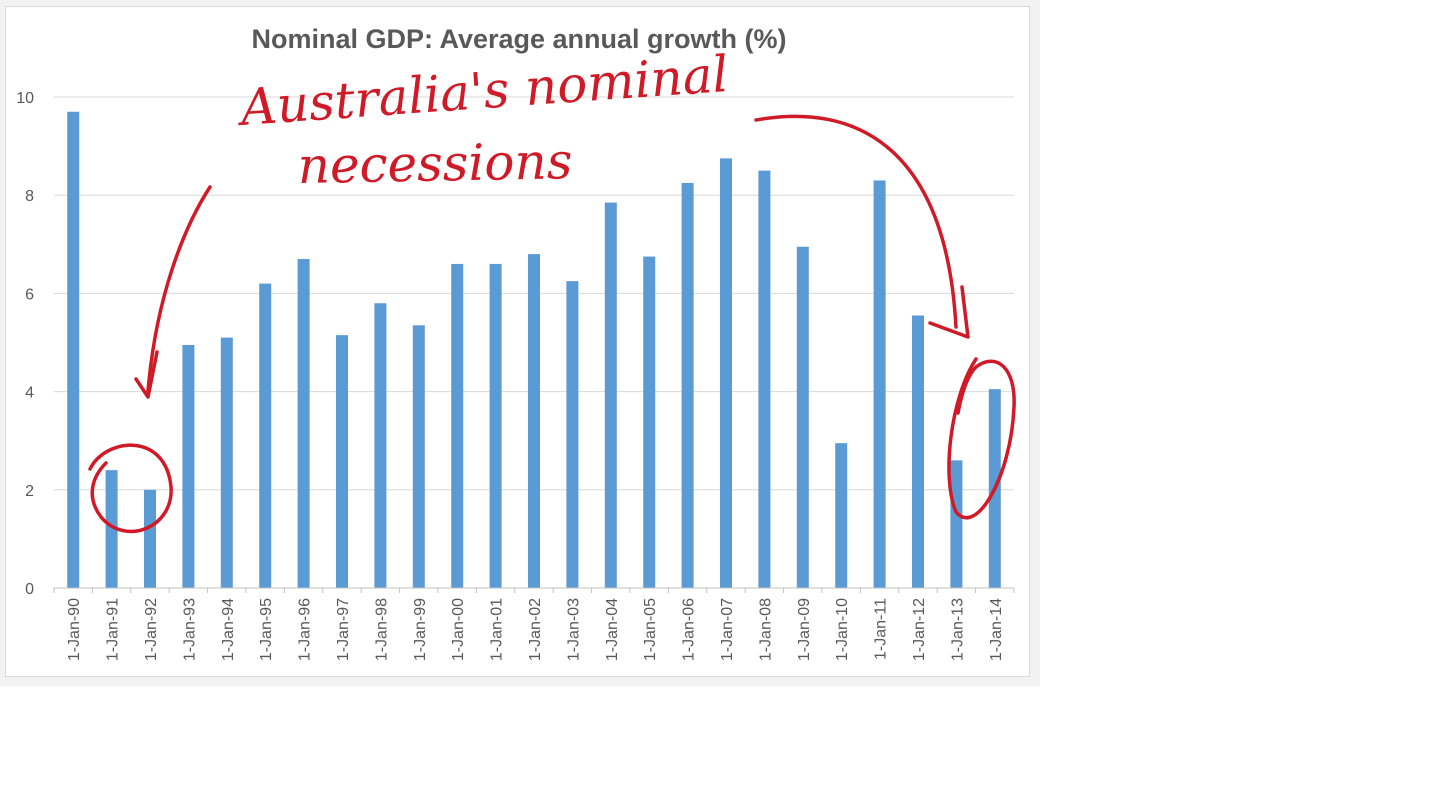 The height and width of the screenshot is (810, 1440). I want to click on x-tick-label: 1-Jan-97, so click(343, 629).